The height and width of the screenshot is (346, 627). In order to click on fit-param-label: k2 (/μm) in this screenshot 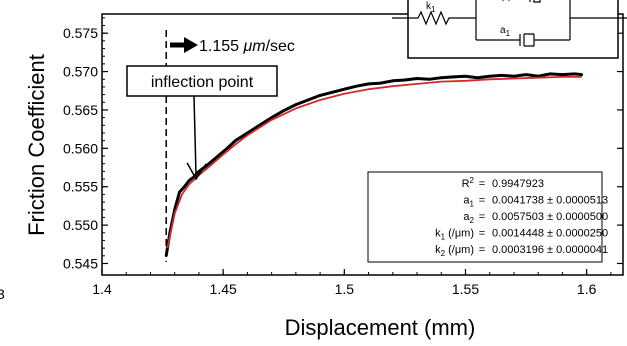, I will do `click(454, 251)`.